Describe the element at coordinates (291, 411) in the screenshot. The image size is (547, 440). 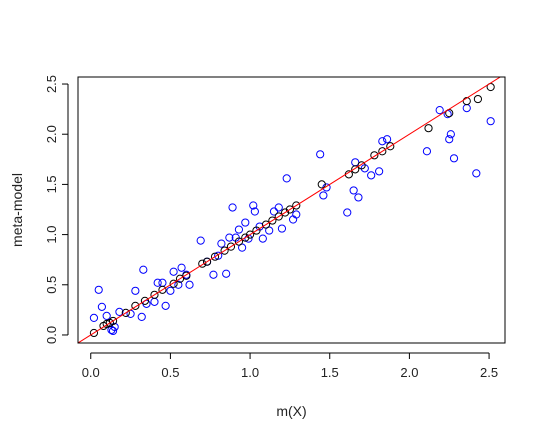
I see `x-axis-label: m(X)` at that location.